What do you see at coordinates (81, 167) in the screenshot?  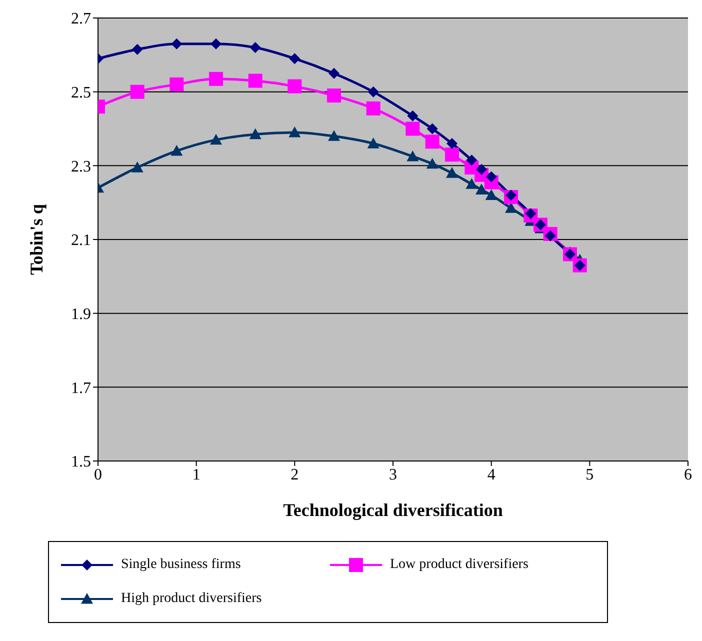 I see `y-tick-label: 2.3` at bounding box center [81, 167].